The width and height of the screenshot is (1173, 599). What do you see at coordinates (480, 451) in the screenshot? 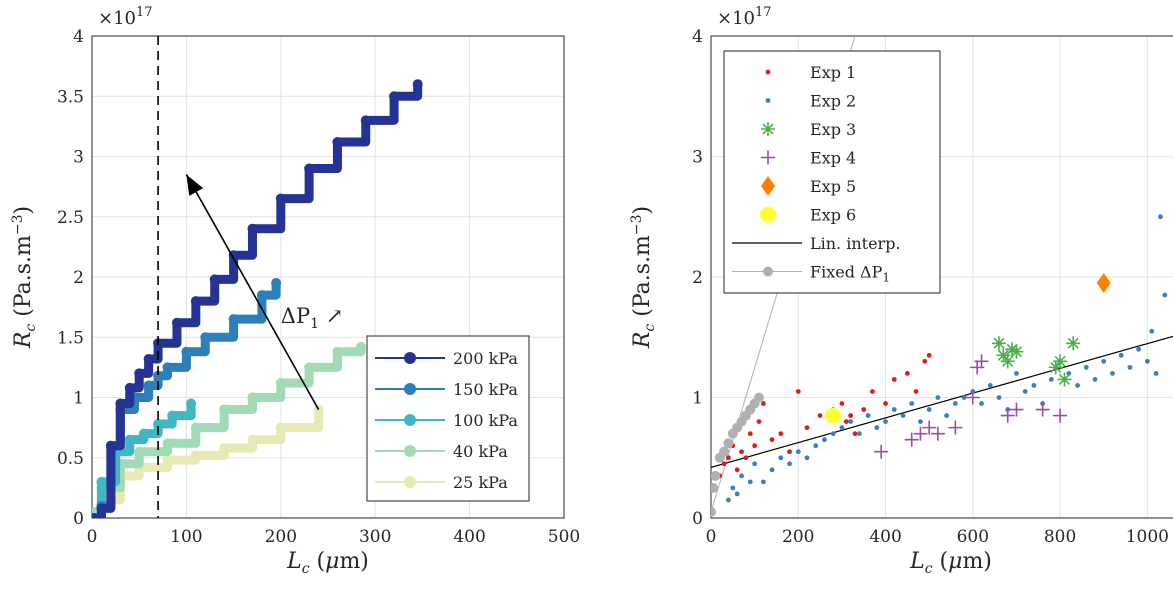
I see `legend-label: 40 kPa` at bounding box center [480, 451].